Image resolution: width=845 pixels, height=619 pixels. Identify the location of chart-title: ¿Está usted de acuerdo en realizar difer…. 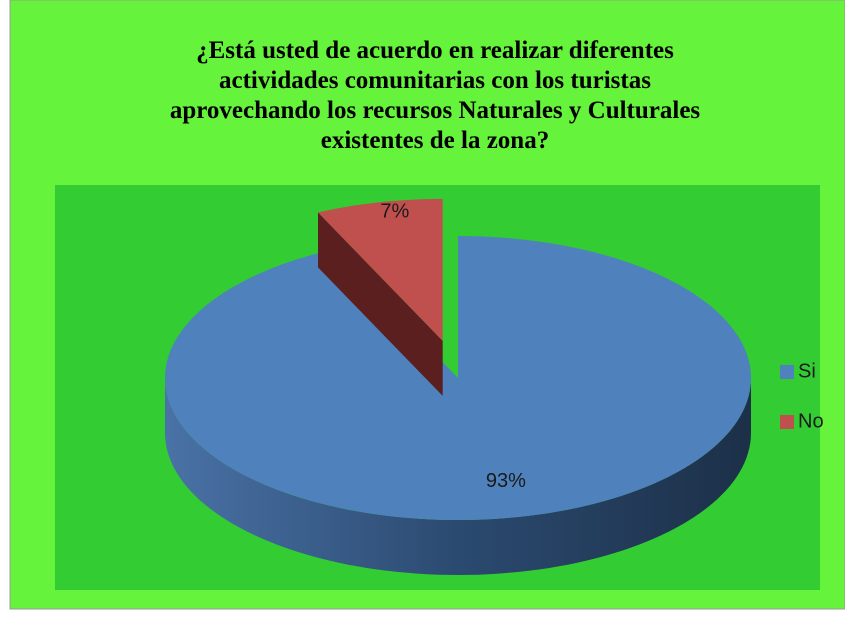
(435, 95).